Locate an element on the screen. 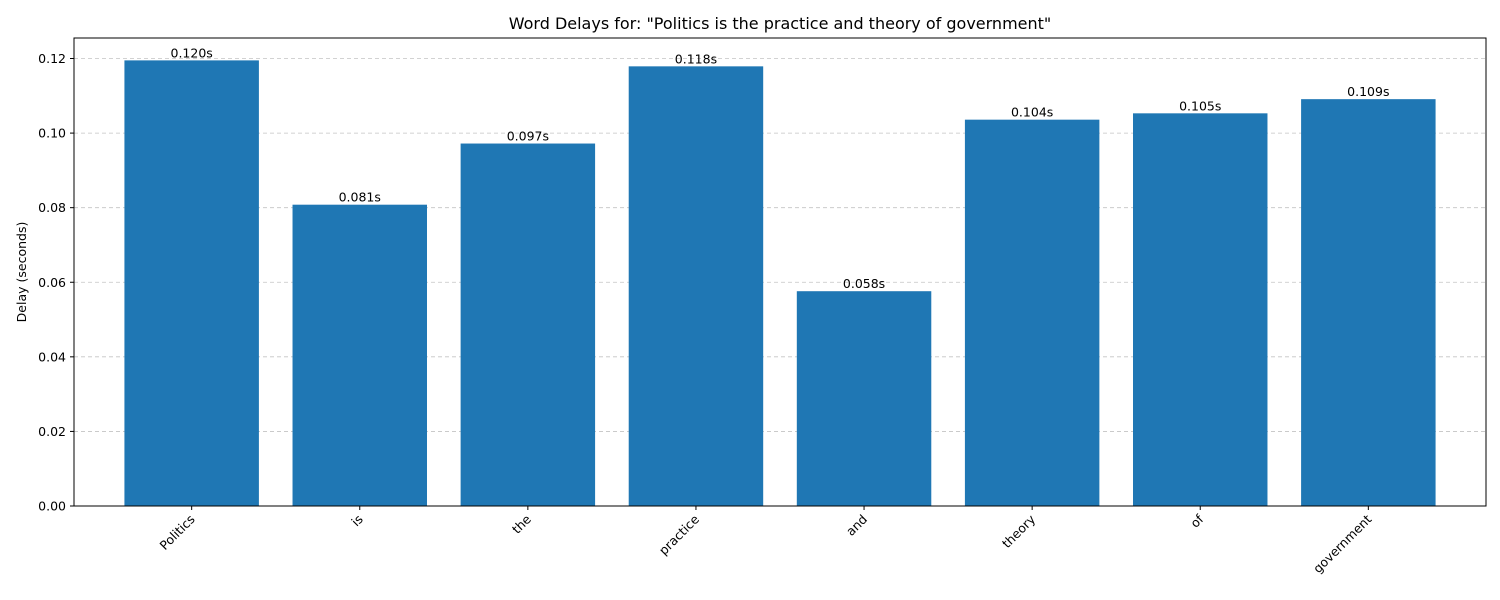  x-tick-label: Politics is located at coordinates (176, 532).